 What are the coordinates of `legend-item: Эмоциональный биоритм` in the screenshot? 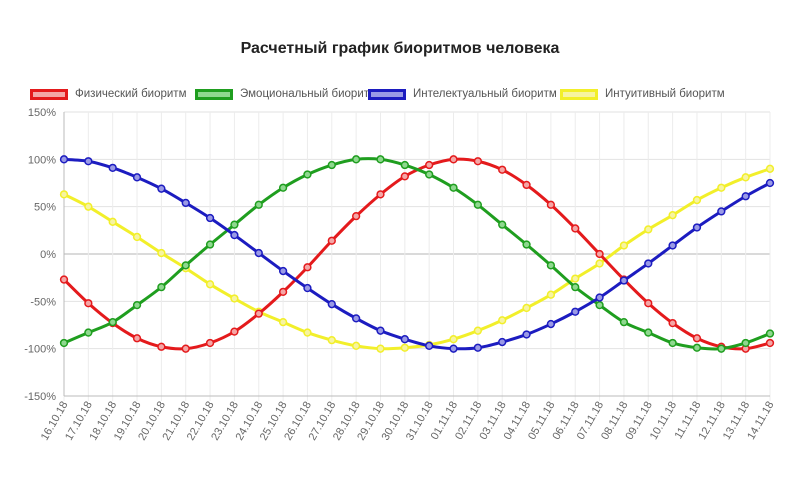 It's located at (286, 94).